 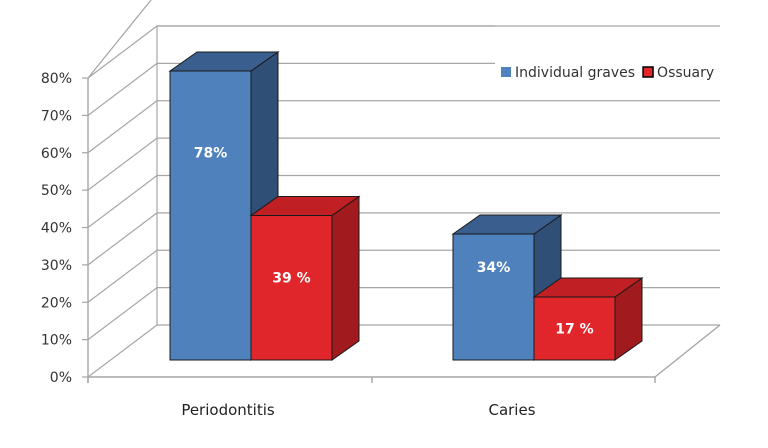 What do you see at coordinates (56, 191) in the screenshot?
I see `y-tick-label: 50%` at bounding box center [56, 191].